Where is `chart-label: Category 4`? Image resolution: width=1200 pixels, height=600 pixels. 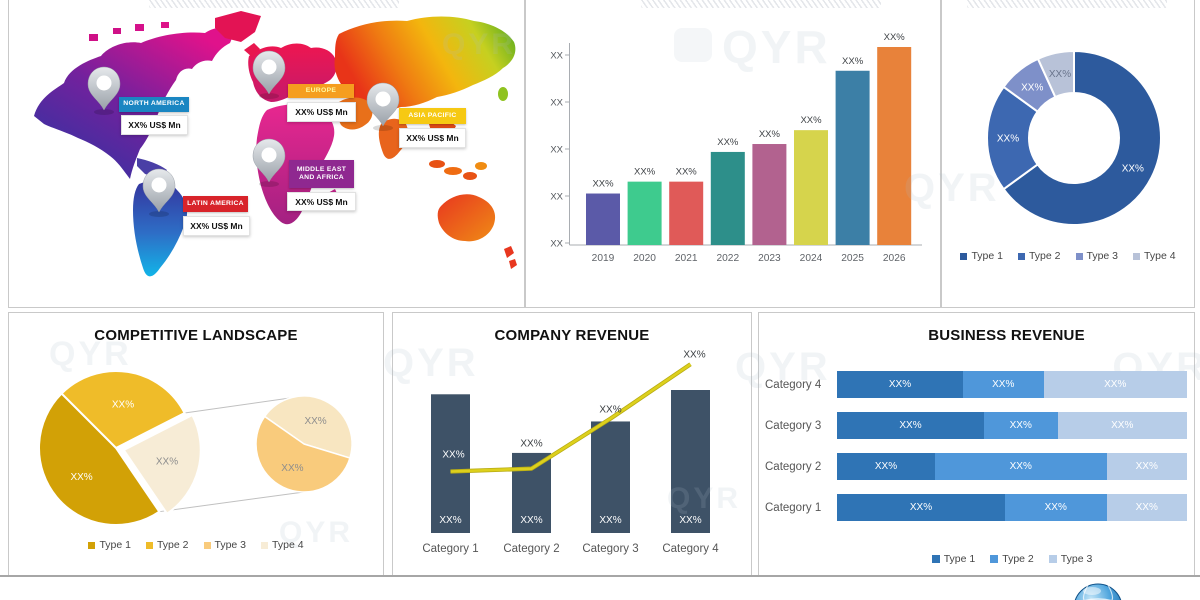
chart-label: Category 4 is located at coordinates (690, 549).